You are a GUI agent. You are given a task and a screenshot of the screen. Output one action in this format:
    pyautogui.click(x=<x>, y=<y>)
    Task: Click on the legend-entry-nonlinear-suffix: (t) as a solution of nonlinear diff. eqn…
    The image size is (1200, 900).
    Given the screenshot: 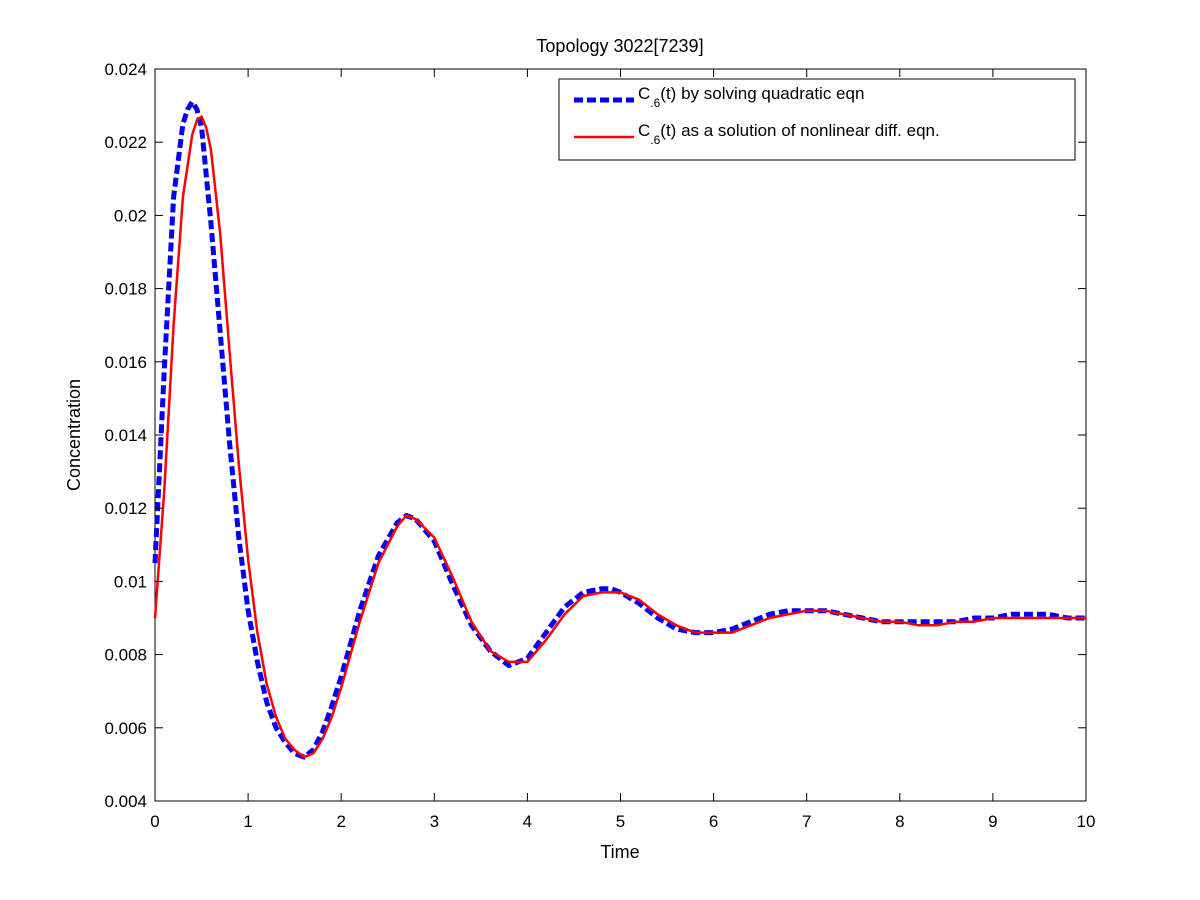 What is the action you would take?
    pyautogui.click(x=799, y=130)
    